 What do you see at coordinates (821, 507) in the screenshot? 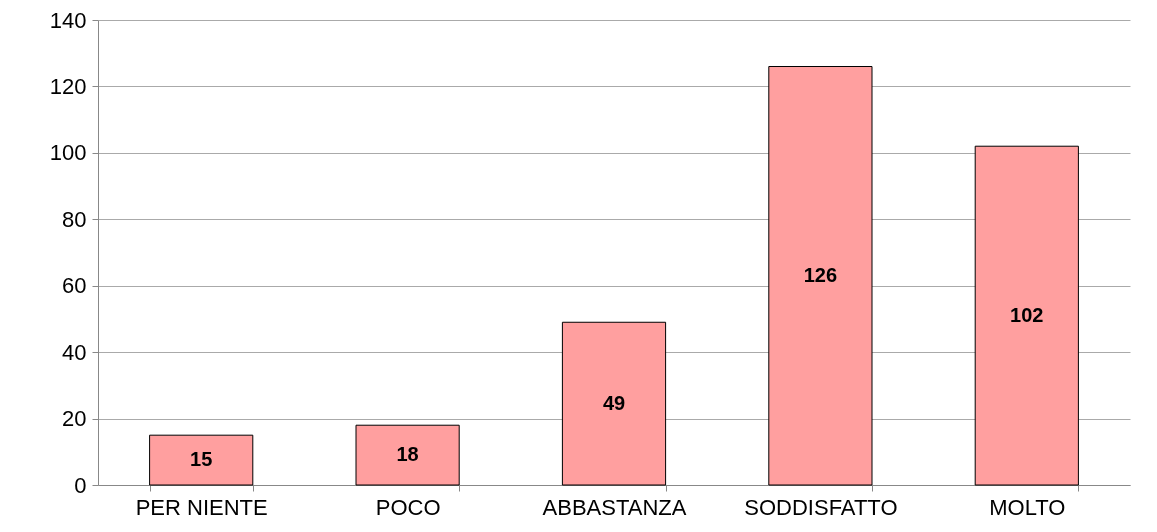
I see `x-tick-label: SODDISFATTO` at bounding box center [821, 507].